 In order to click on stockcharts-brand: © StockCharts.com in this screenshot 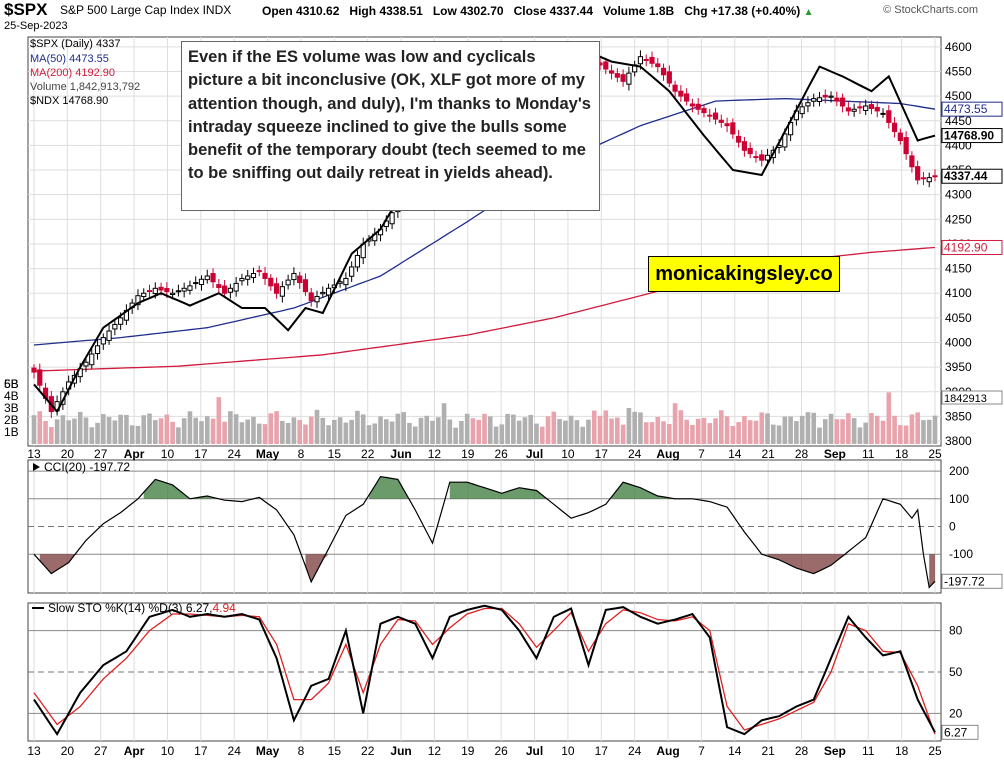, I will do `click(930, 10)`.